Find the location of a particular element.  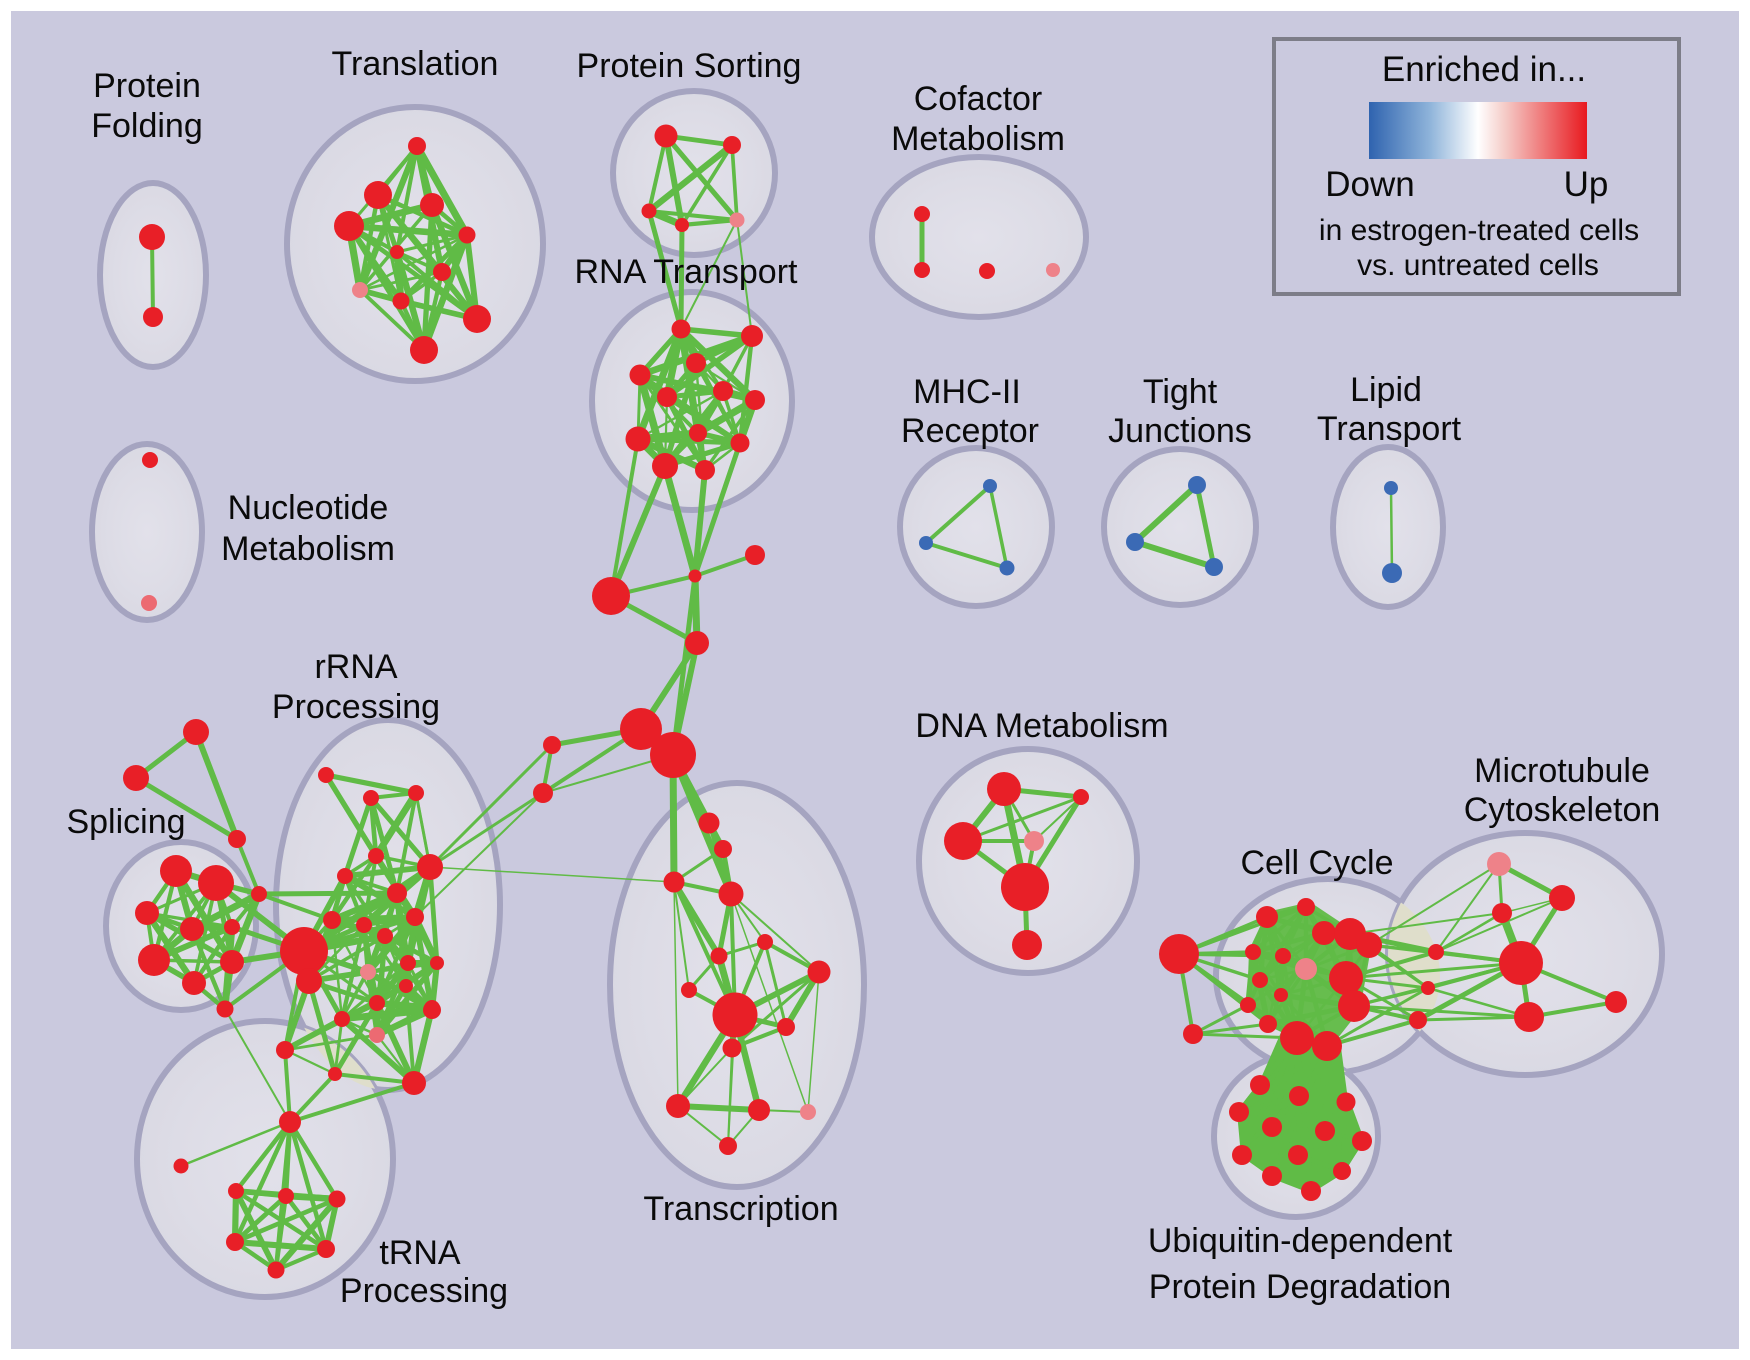

svg-text: Microtubule is located at coordinates (1562, 771).